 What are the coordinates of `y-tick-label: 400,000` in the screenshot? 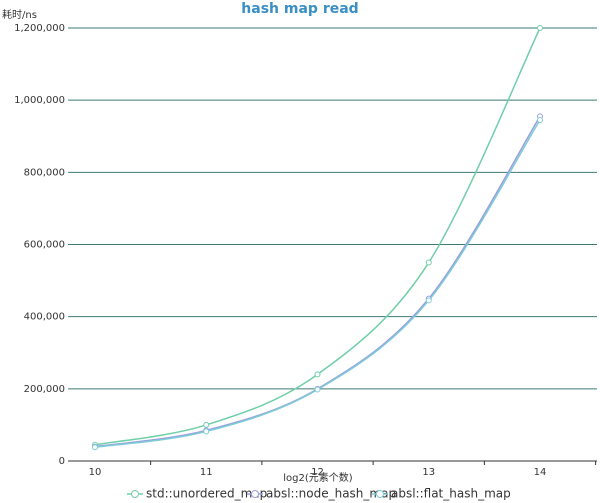 It's located at (44, 317).